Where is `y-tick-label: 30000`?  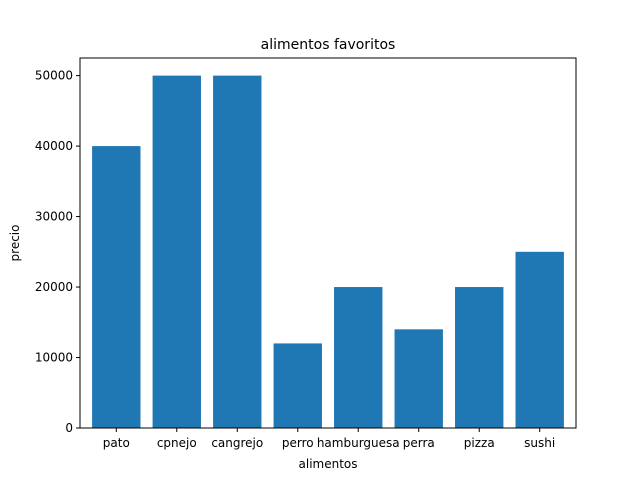
y-tick-label: 30000 is located at coordinates (54, 217).